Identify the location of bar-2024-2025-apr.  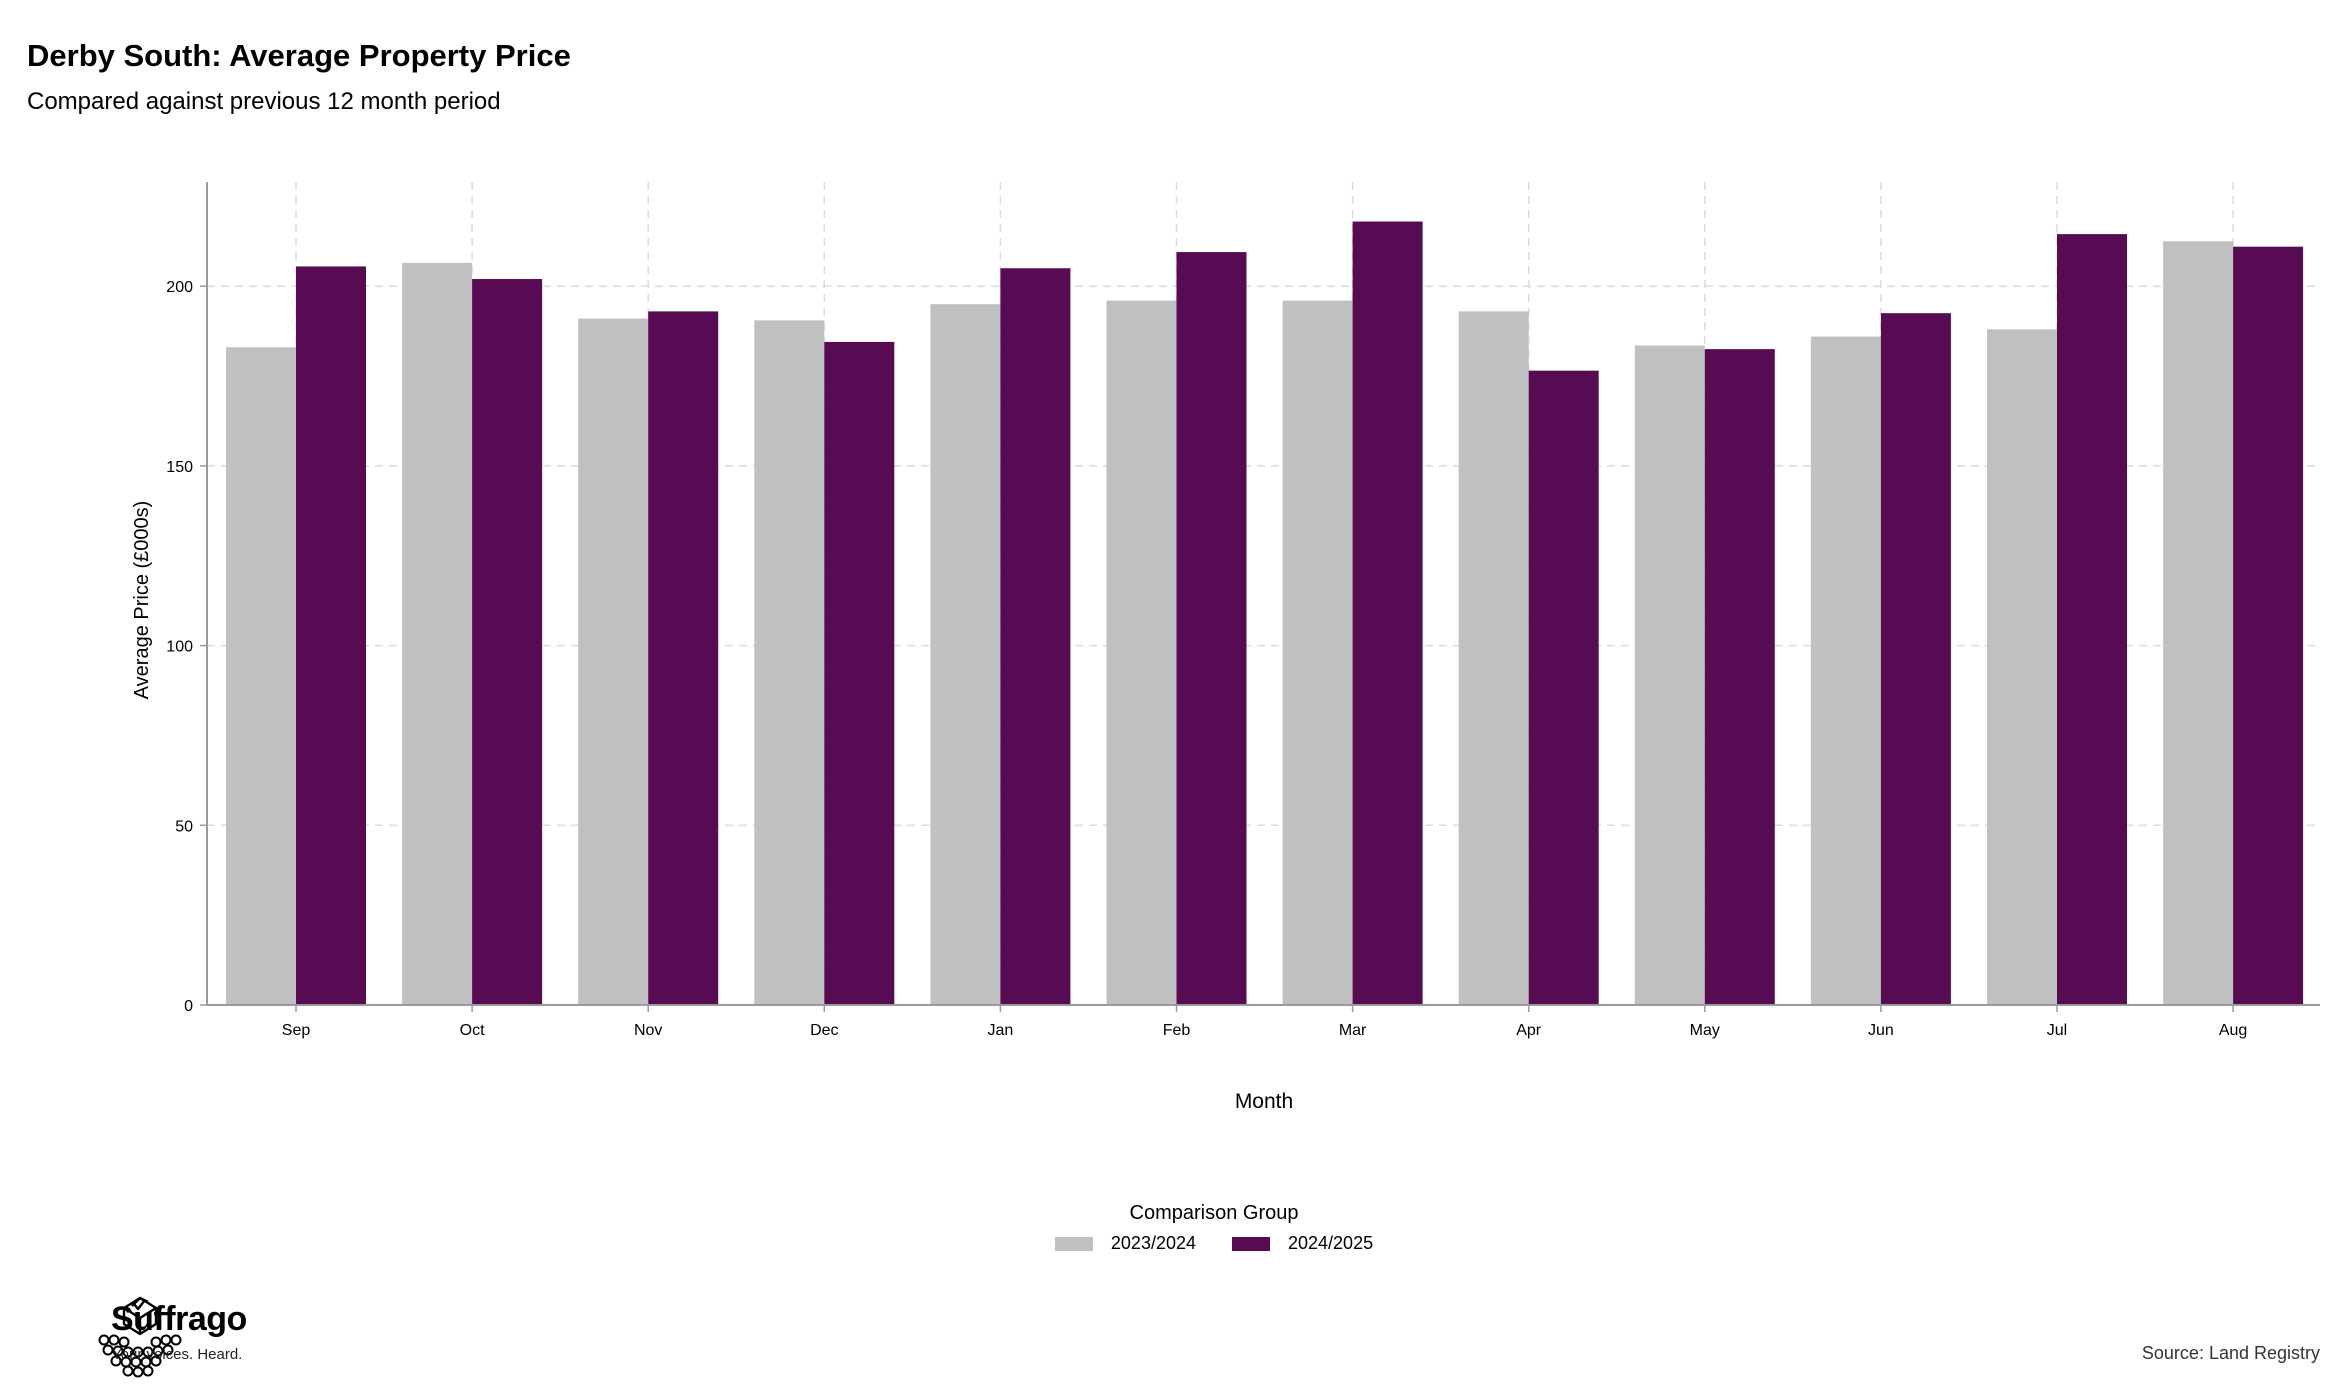
(1563, 687).